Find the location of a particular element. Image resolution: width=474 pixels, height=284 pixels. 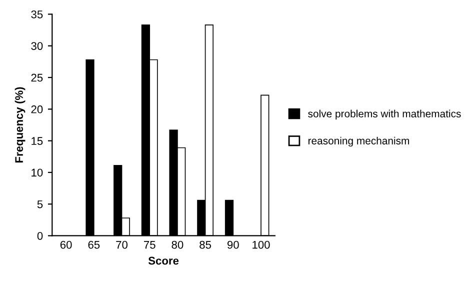

x-tick-label: 70 is located at coordinates (122, 244).